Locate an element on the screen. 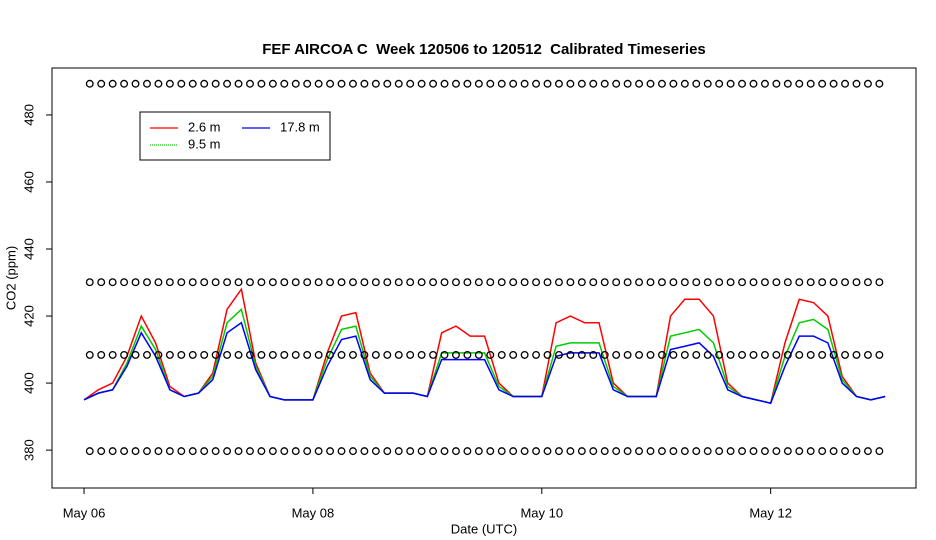 The image size is (936, 540). legend-box is located at coordinates (235, 136).